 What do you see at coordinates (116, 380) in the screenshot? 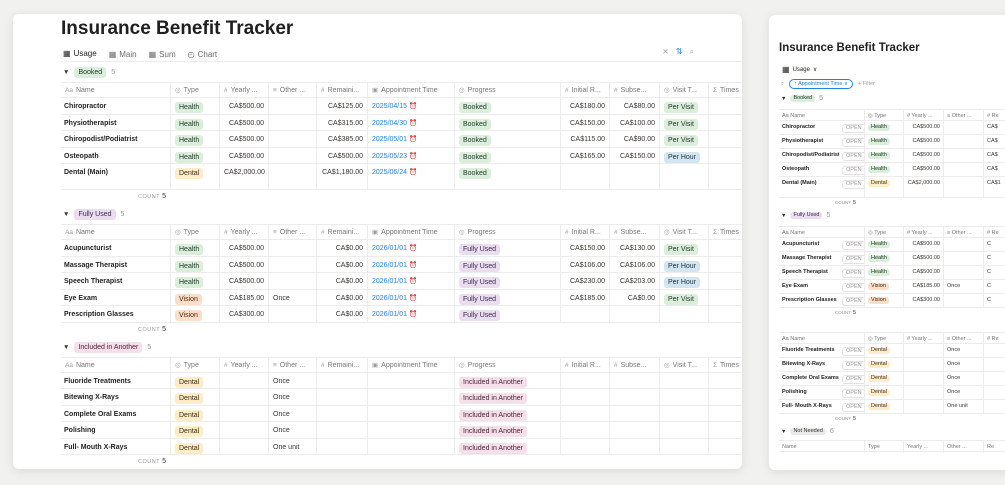
I see `cell-name: Fluoride Treatments` at bounding box center [116, 380].